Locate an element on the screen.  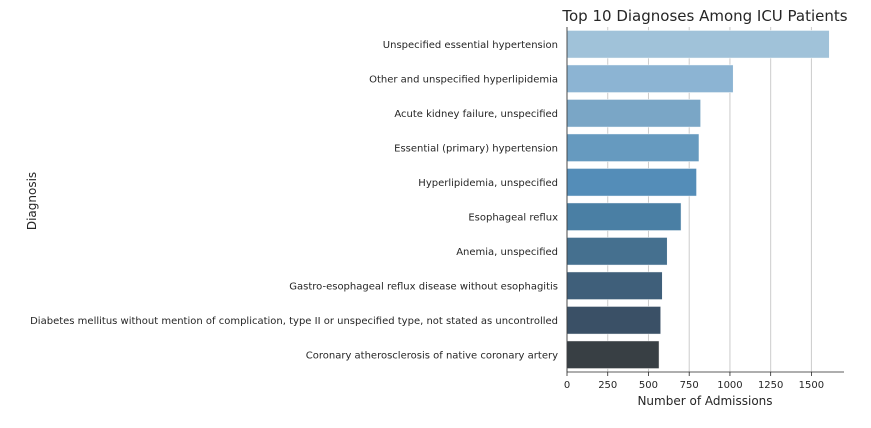
category-label: Esophageal reflux is located at coordinates (513, 217).